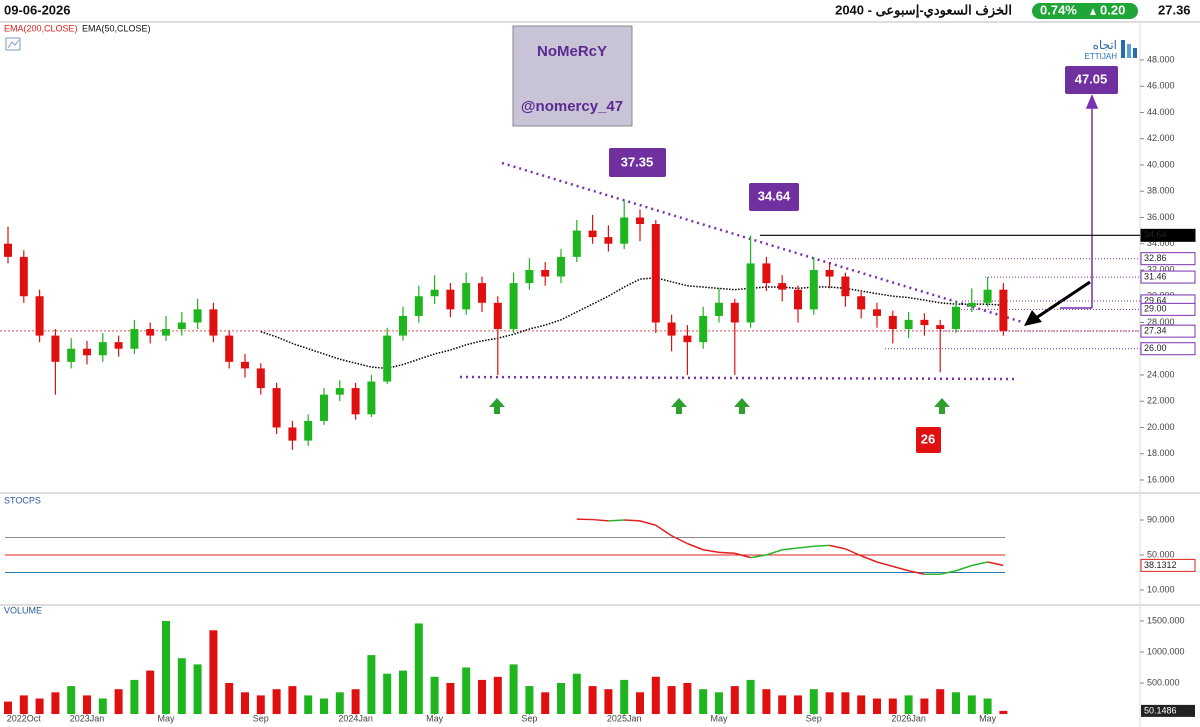 This screenshot has height=727, width=1200. What do you see at coordinates (1161, 217) in the screenshot?
I see `y-tick-label: 36.000` at bounding box center [1161, 217].